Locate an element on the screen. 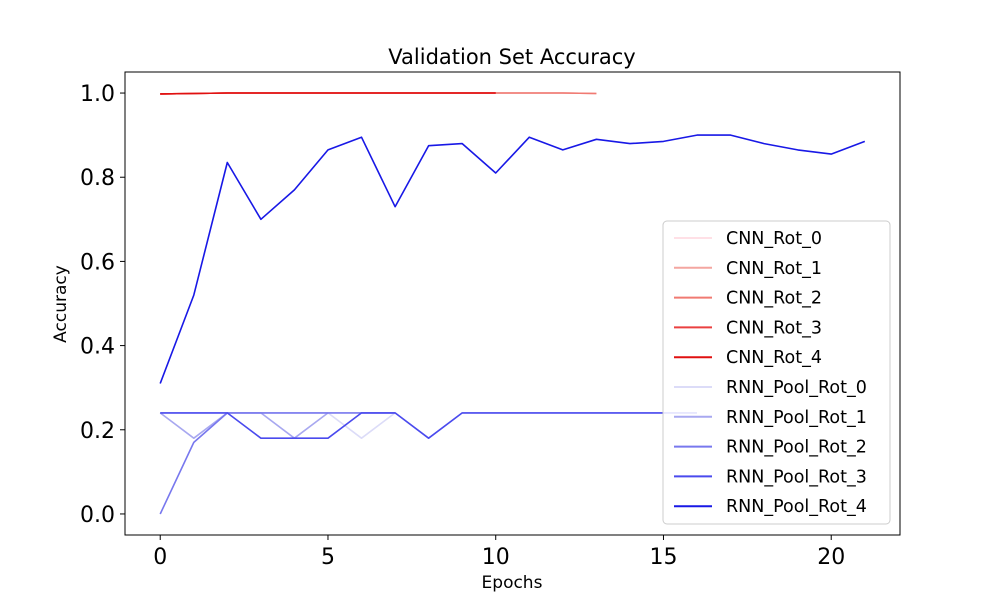  y-tick-label: 1.0 is located at coordinates (97, 94).